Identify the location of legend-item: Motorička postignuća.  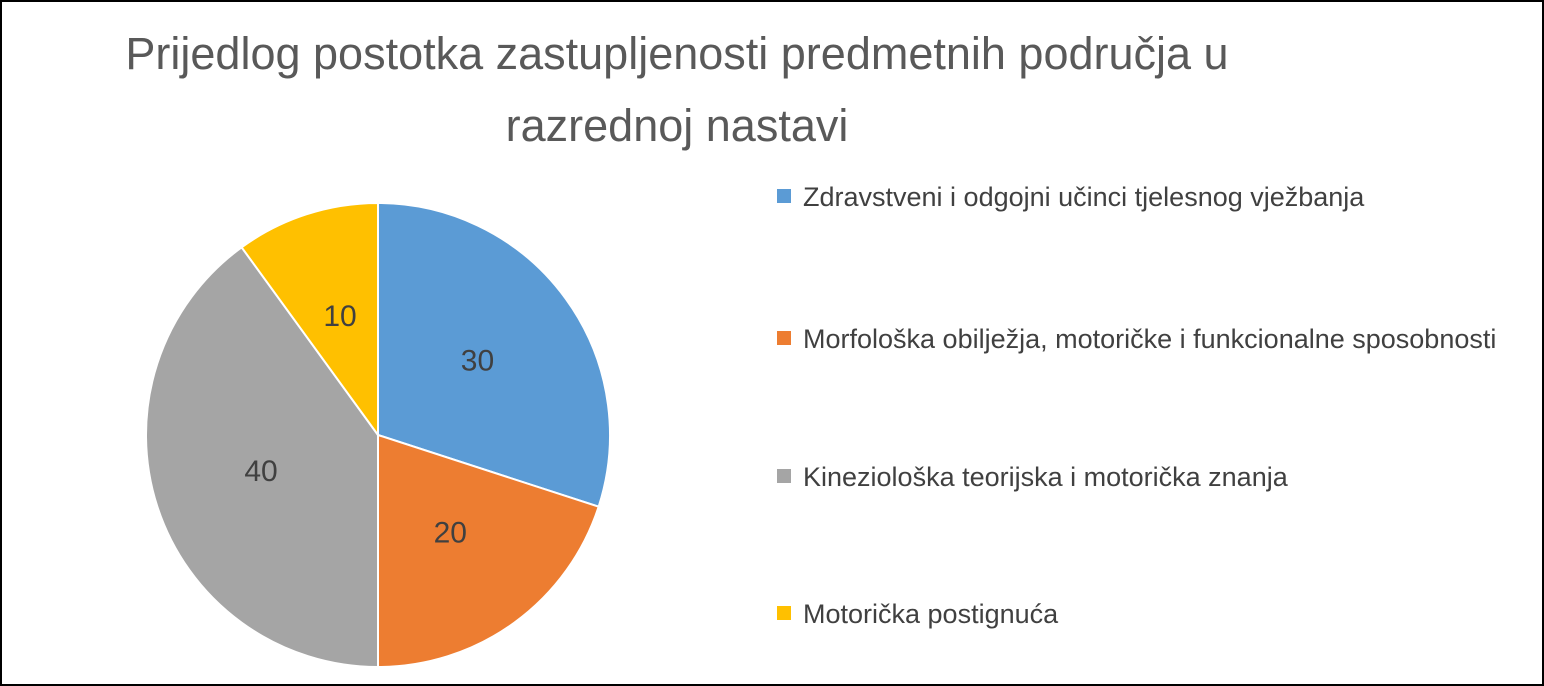
(1157, 614).